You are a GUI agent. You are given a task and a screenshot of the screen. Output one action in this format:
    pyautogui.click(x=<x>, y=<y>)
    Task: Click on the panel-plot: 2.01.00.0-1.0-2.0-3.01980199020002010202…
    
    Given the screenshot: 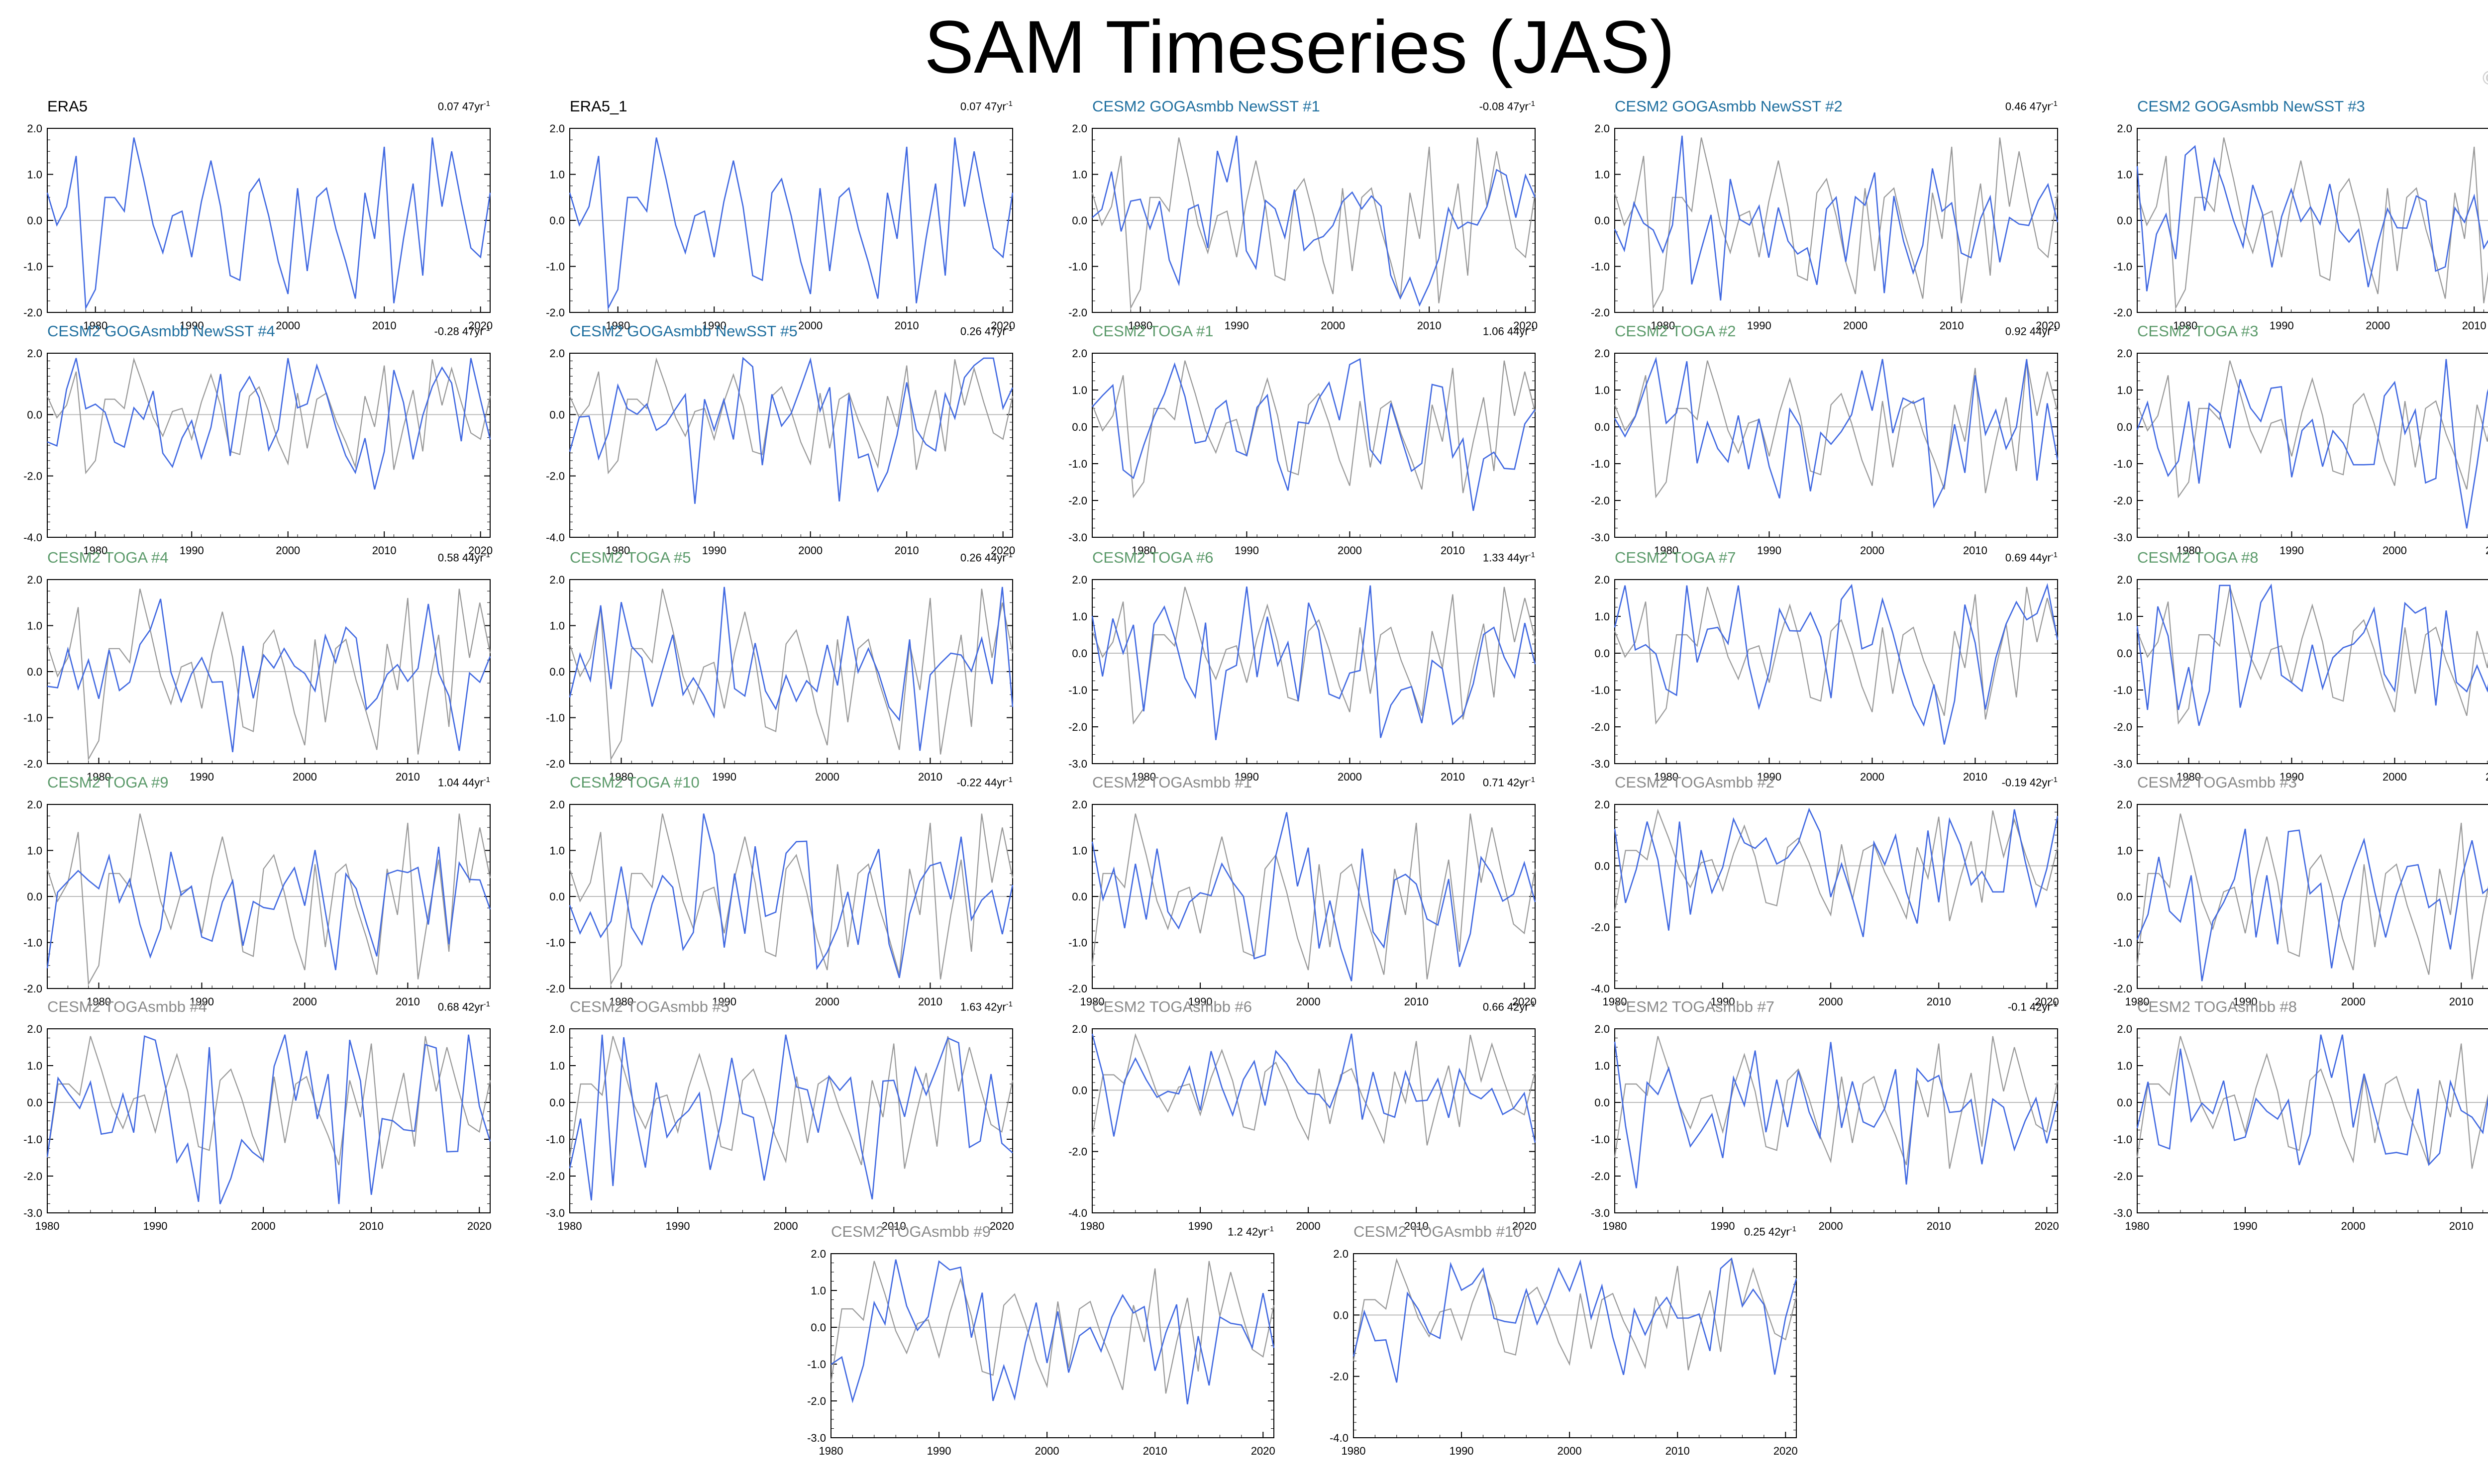 What is the action you would take?
    pyautogui.click(x=2300, y=1127)
    